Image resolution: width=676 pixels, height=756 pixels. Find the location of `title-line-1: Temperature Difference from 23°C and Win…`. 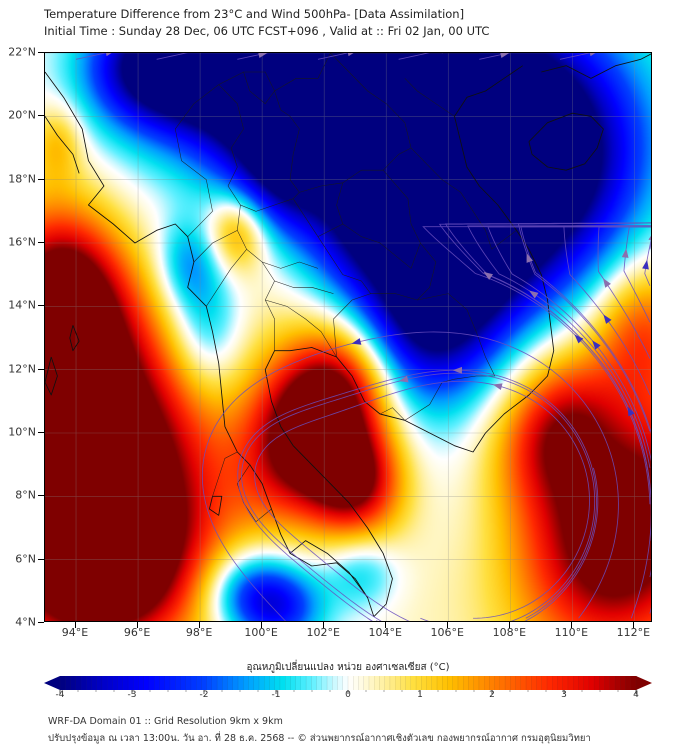

title-line-1: Temperature Difference from 23°C and Win… is located at coordinates (254, 14).